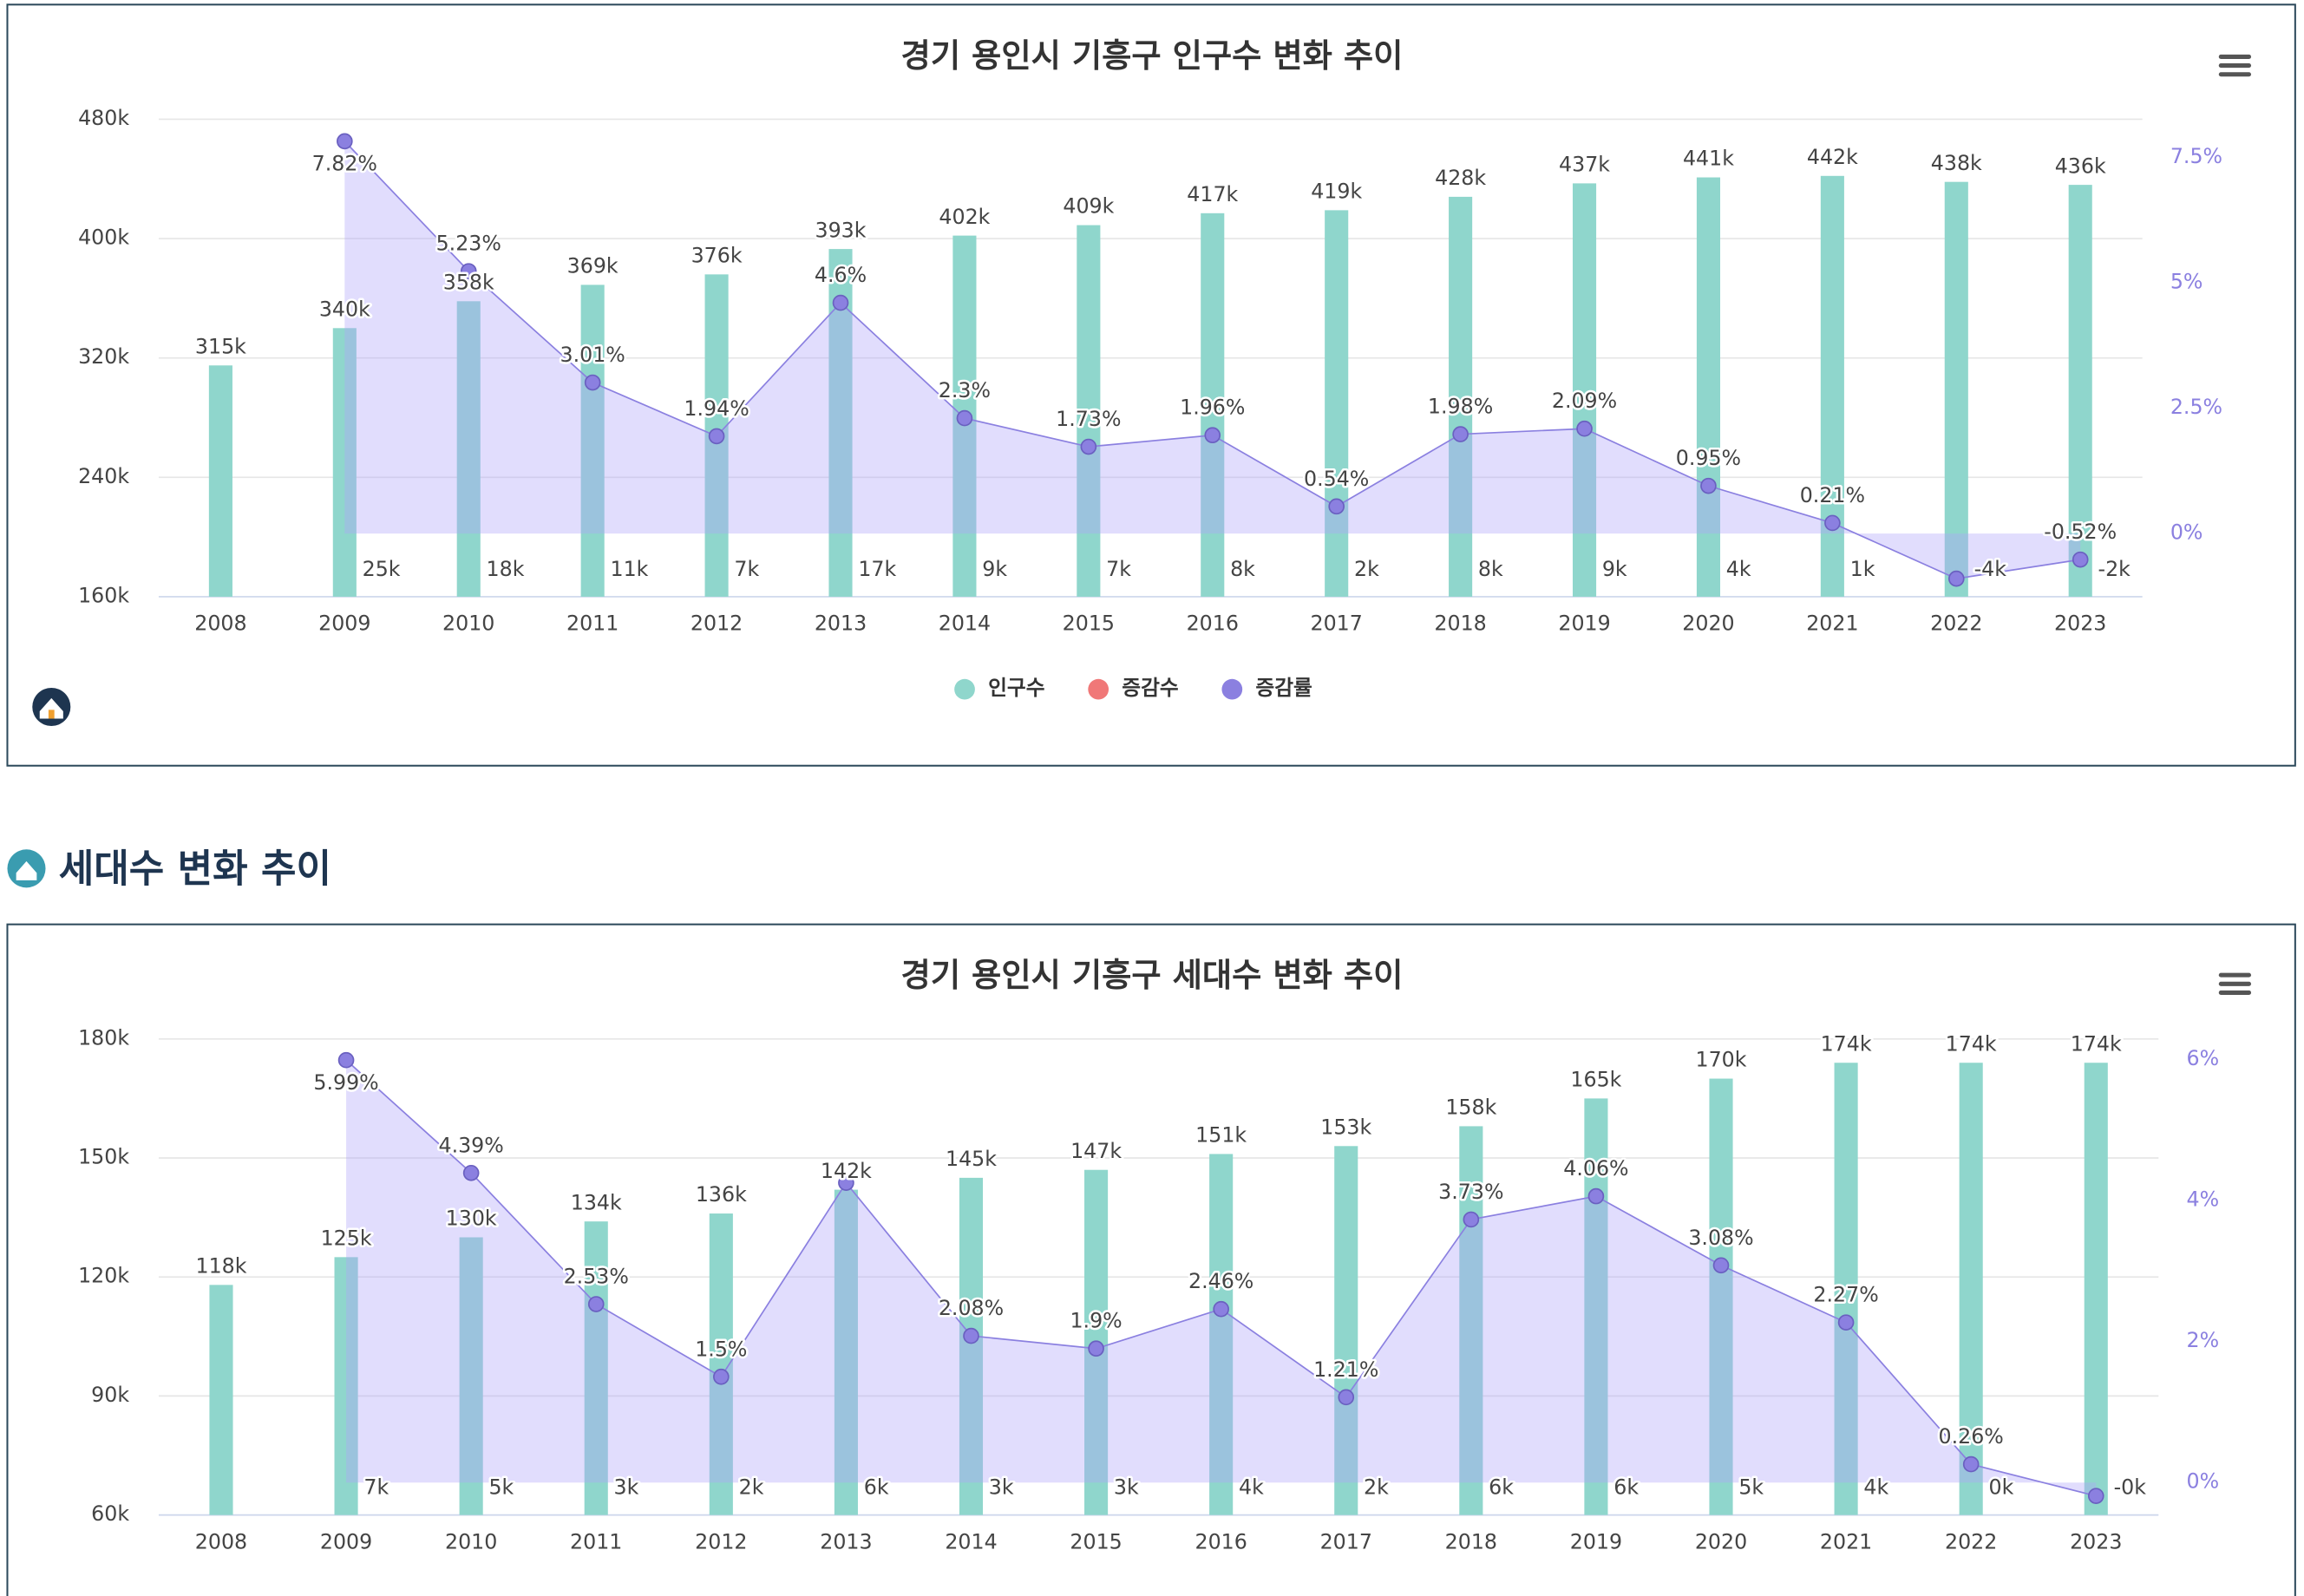  I want to click on section-title: 세대수 변화 추이, so click(195, 869).